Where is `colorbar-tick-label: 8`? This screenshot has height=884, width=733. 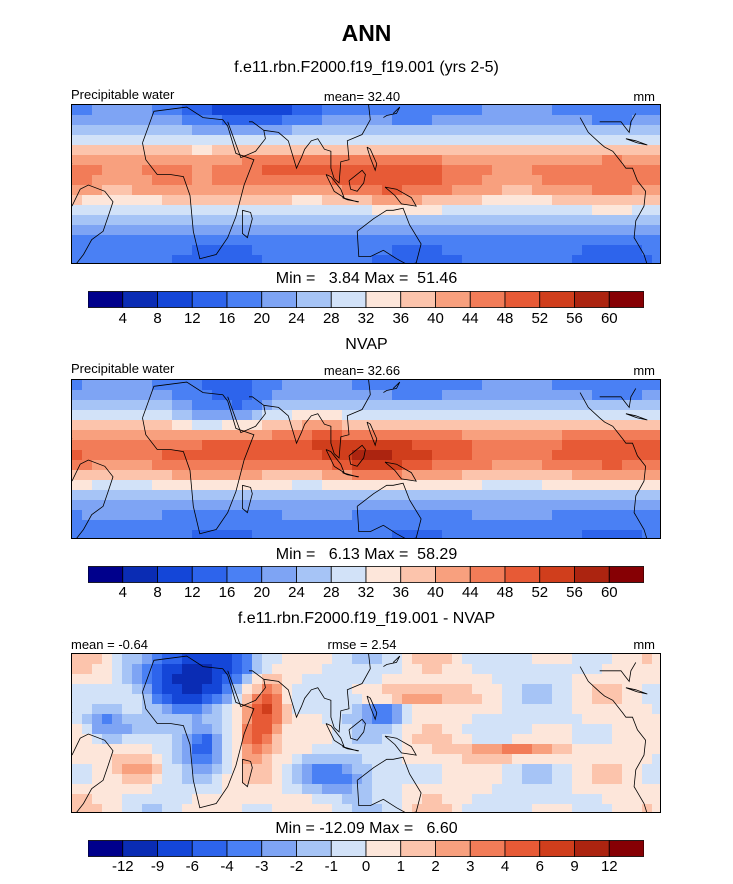 colorbar-tick-label: 8 is located at coordinates (157, 318).